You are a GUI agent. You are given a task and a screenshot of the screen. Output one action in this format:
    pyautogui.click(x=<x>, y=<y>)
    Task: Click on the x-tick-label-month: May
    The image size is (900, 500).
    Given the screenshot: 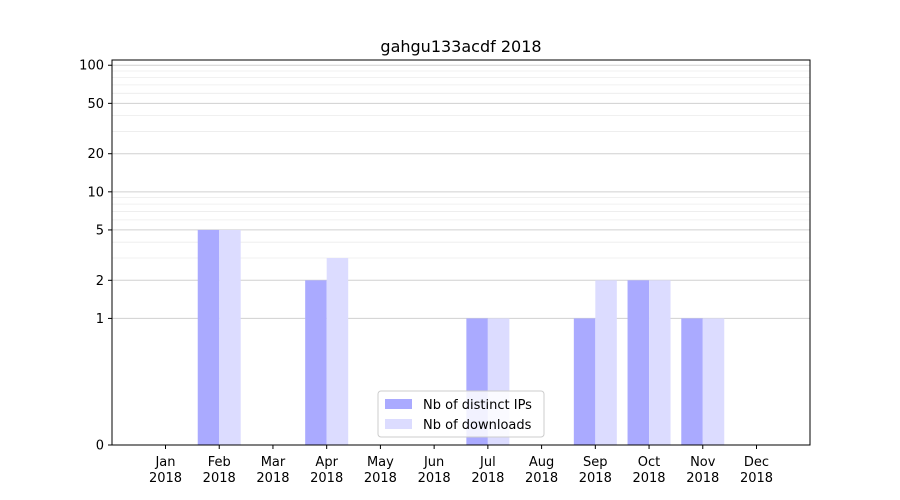 What is the action you would take?
    pyautogui.click(x=380, y=462)
    